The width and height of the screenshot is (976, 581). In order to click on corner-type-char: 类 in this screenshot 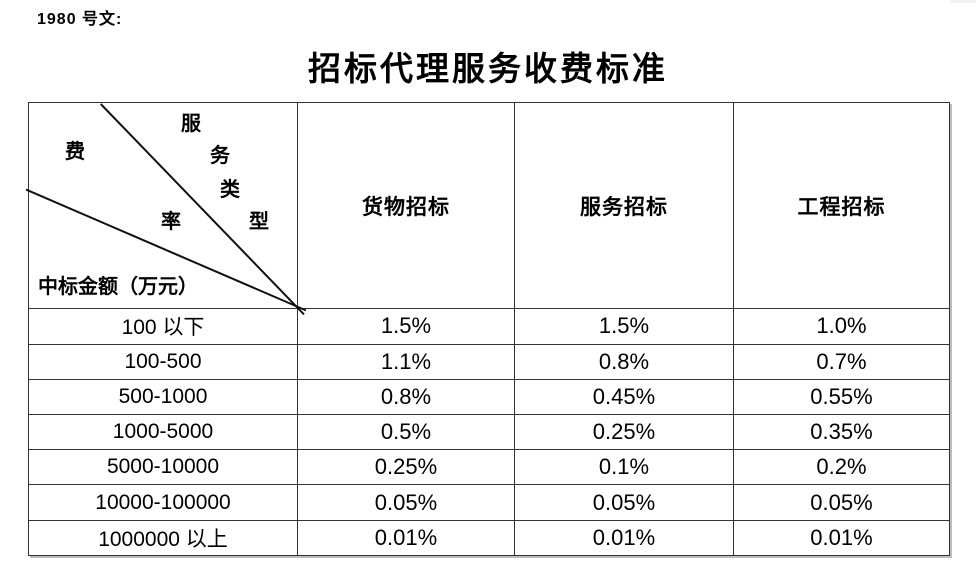, I will do `click(230, 190)`.